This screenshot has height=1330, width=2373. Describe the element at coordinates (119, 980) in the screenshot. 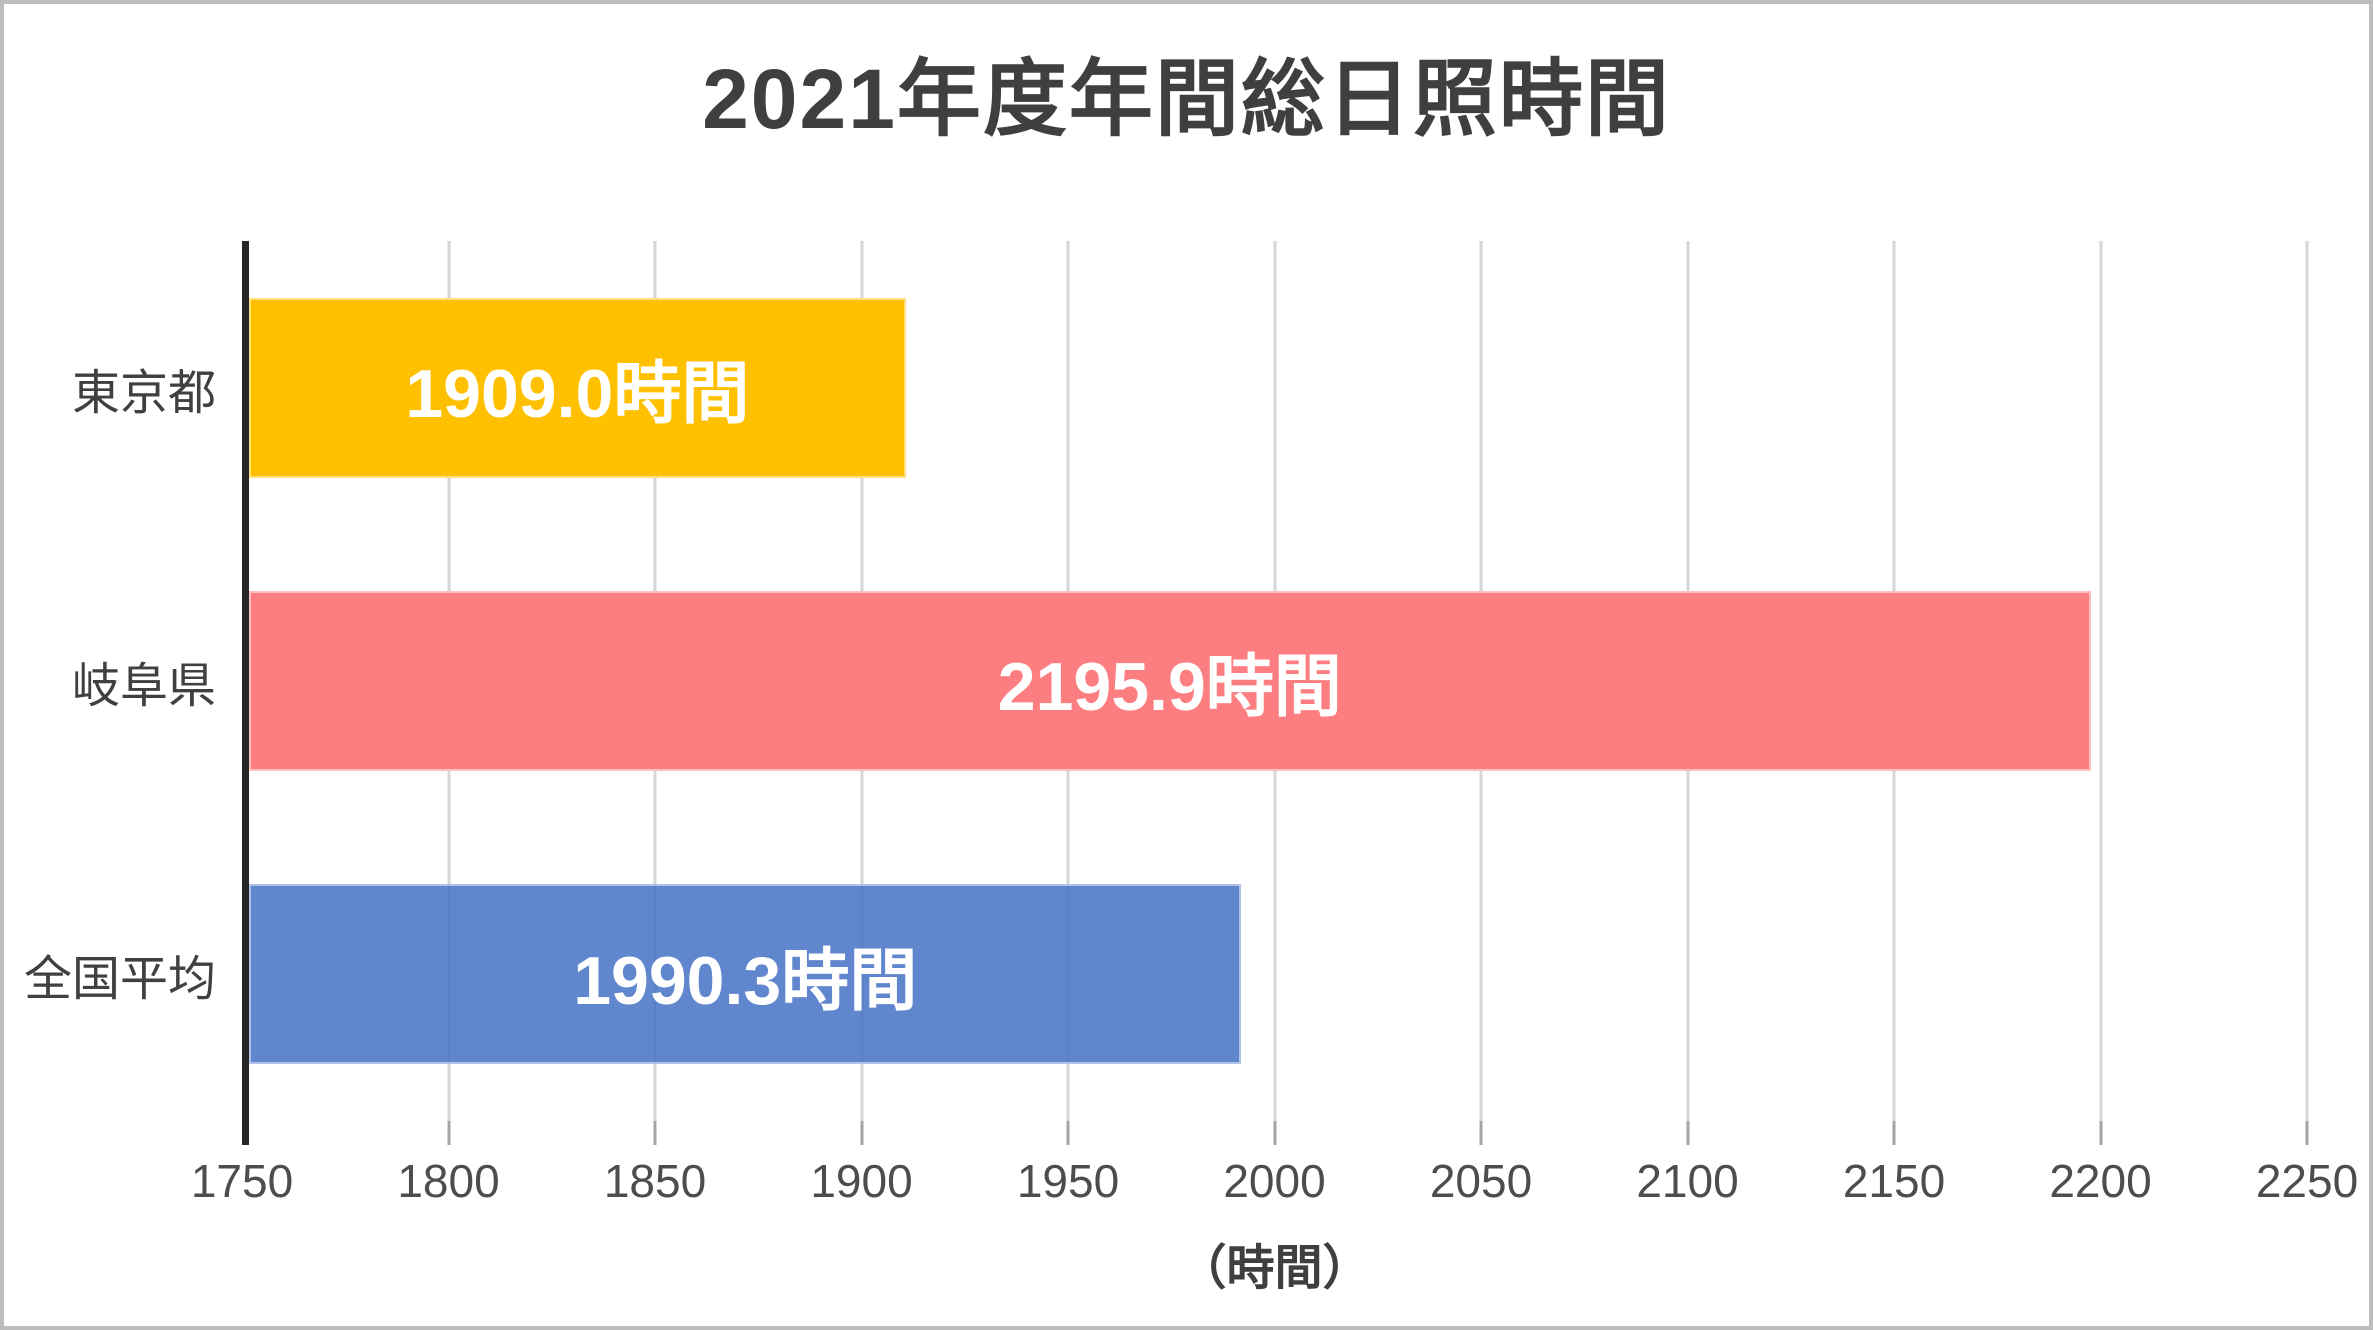

I see `category-label: 全国平均` at that location.